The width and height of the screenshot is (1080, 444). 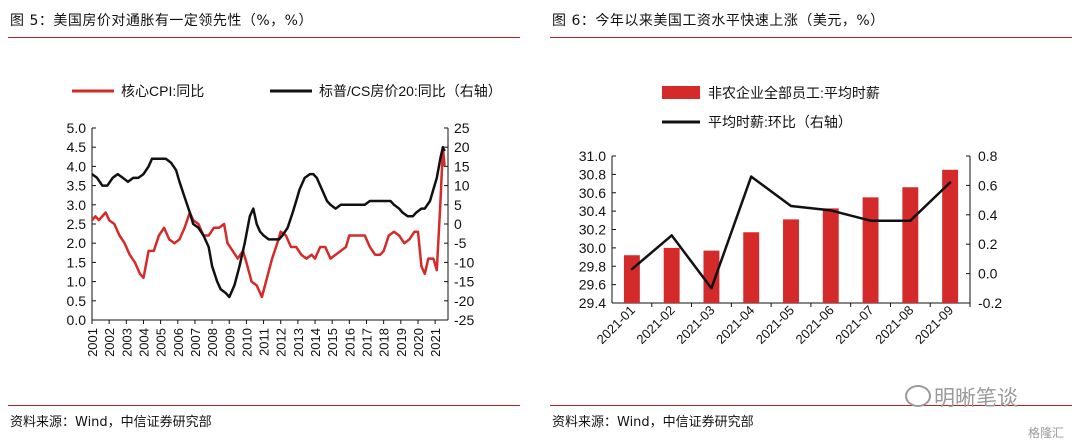 What do you see at coordinates (1046, 433) in the screenshot?
I see `watermark-tag: 格隆汇` at bounding box center [1046, 433].